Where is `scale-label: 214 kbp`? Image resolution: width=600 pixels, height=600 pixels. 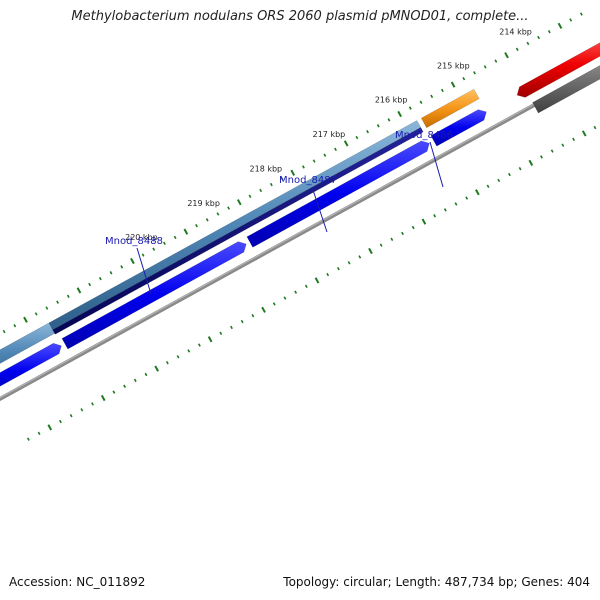 scale-label: 214 kbp is located at coordinates (515, 31).